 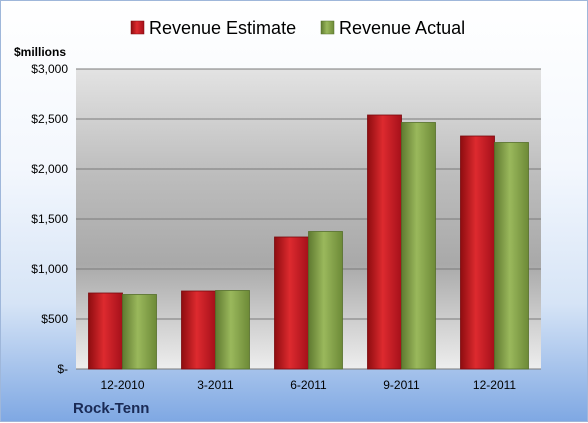 I want to click on x-axis-ticks: 12-2010 3-2011 6-2011 9-2011 12-2011, so click(x=308, y=385).